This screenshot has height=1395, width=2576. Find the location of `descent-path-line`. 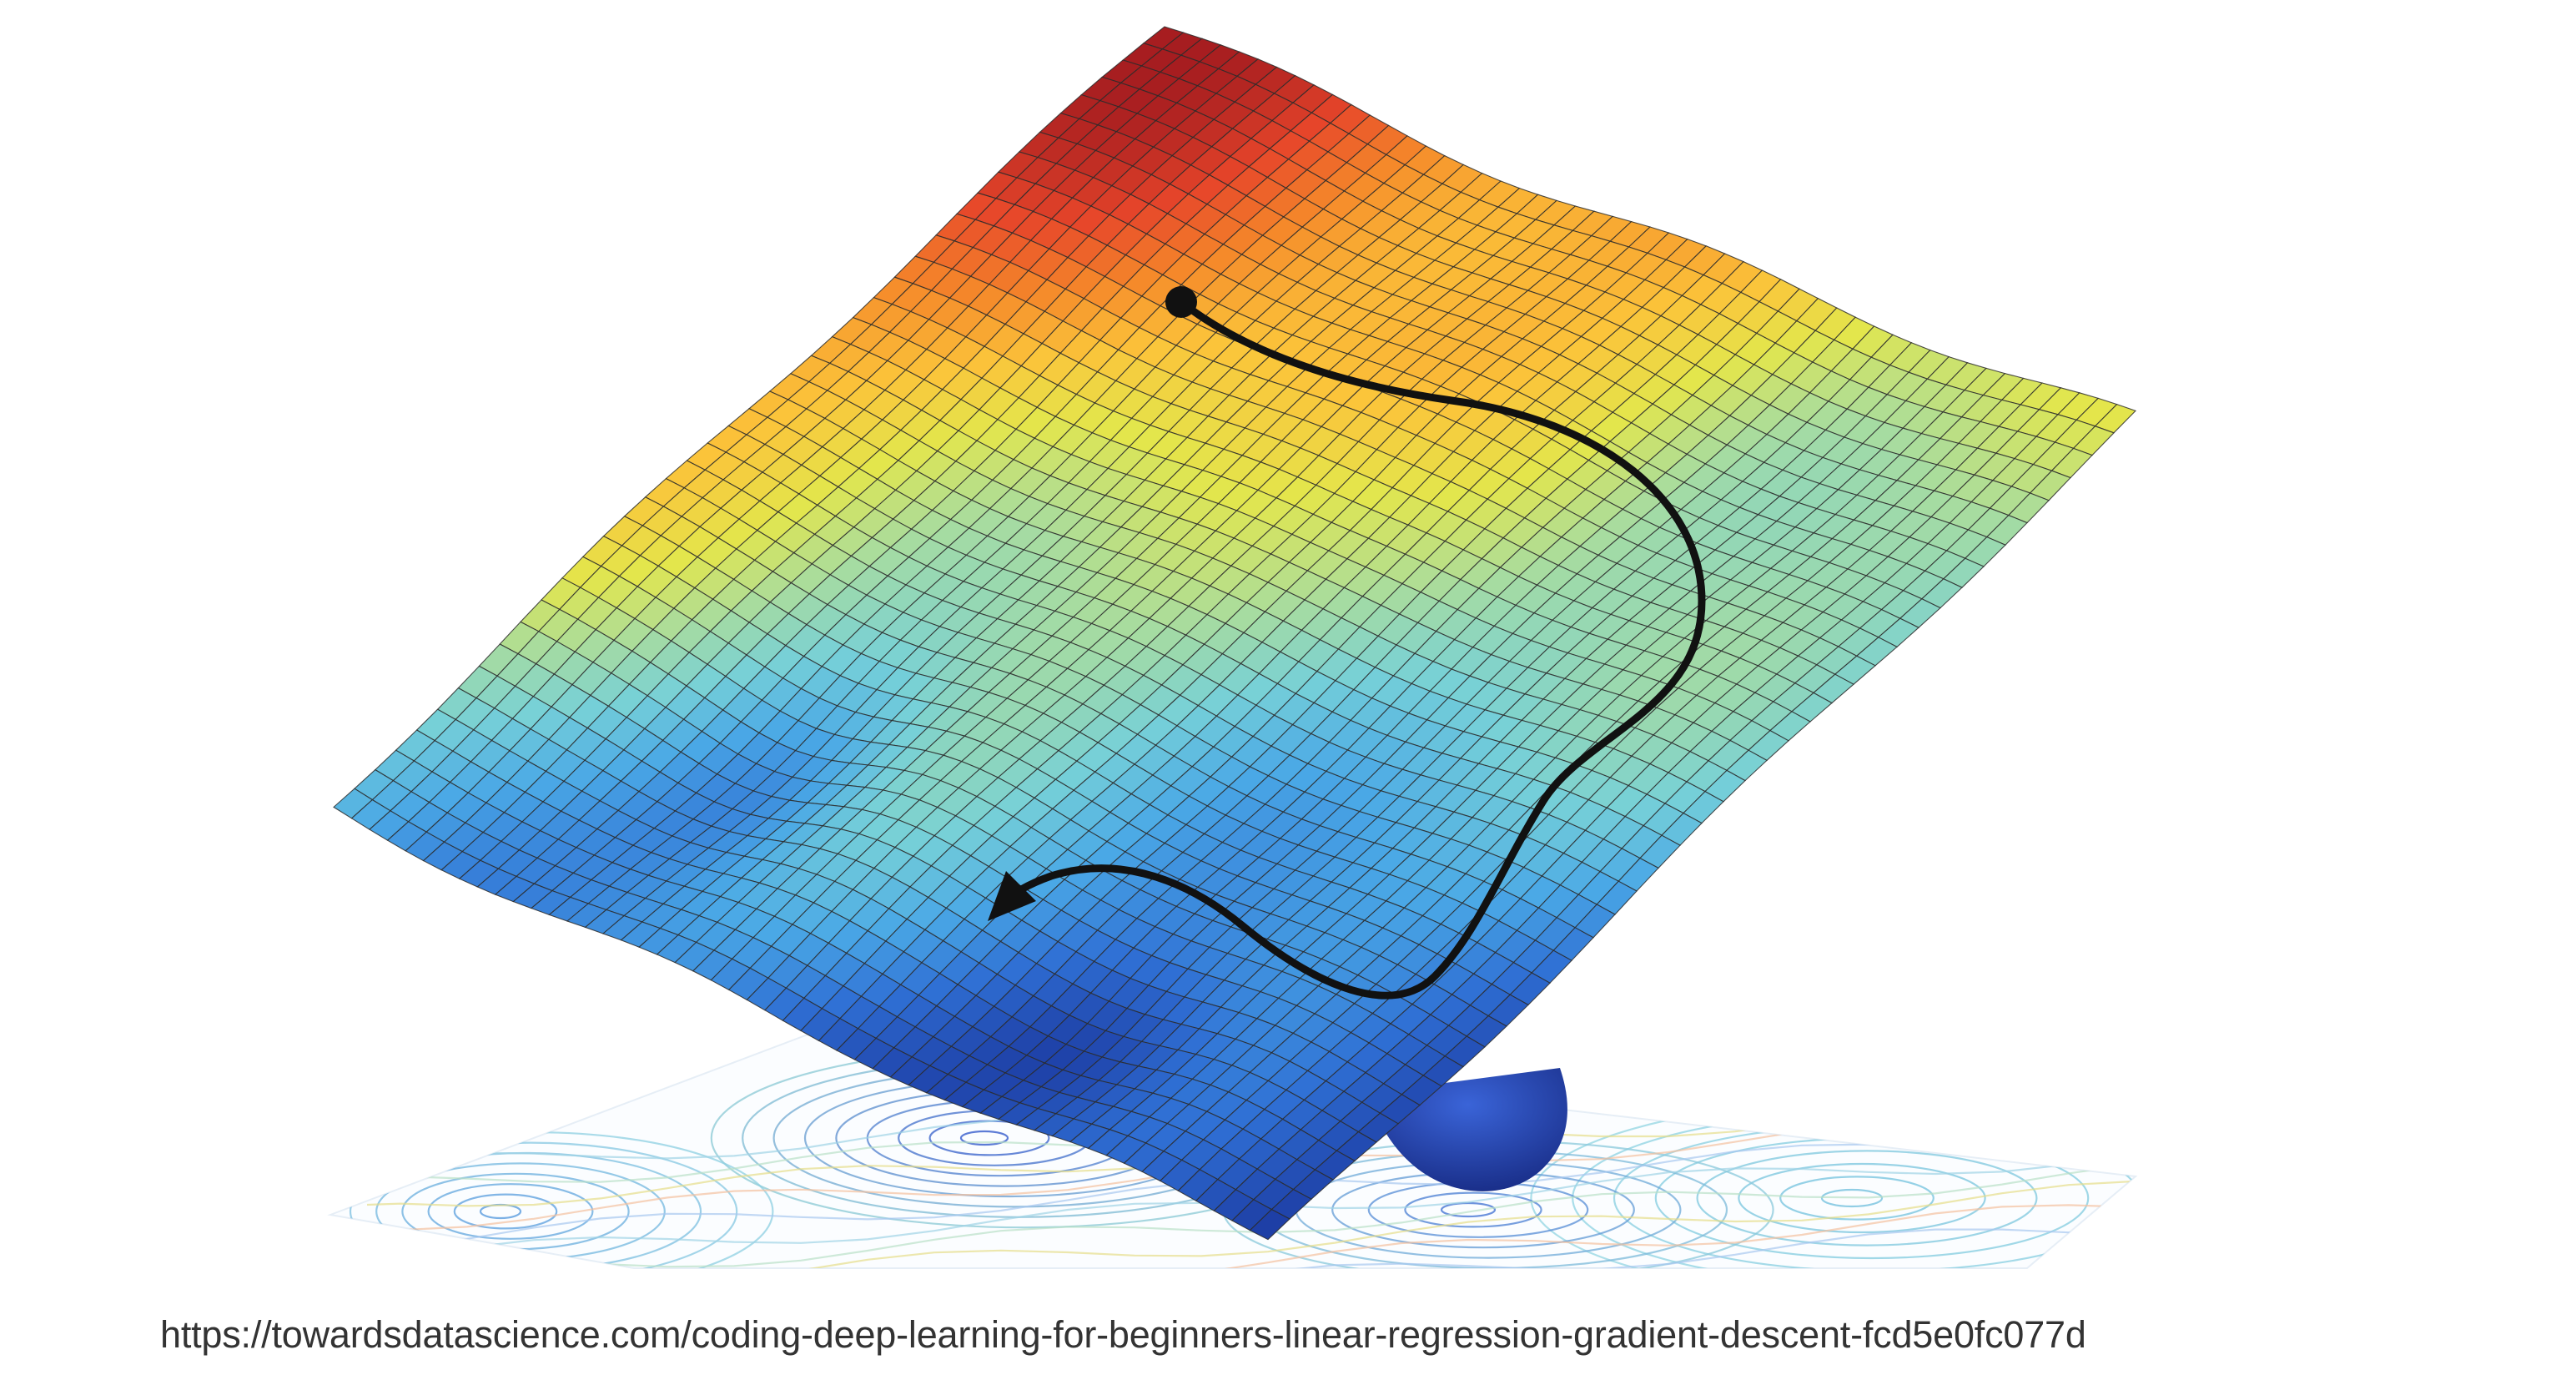

descent-path-line is located at coordinates (1351, 649).